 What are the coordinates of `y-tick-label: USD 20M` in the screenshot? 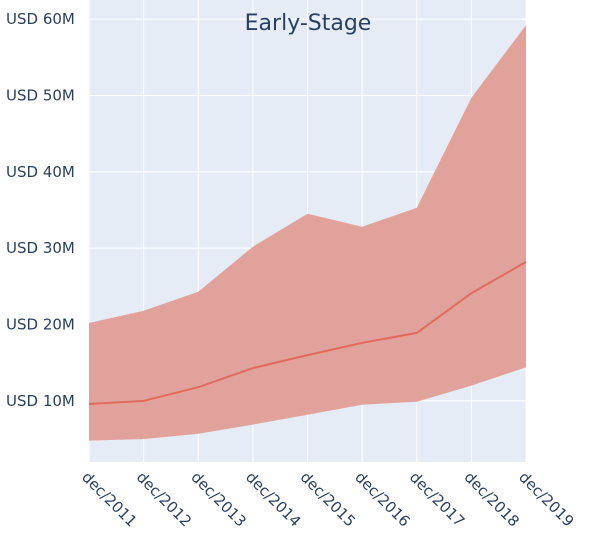 It's located at (40, 325).